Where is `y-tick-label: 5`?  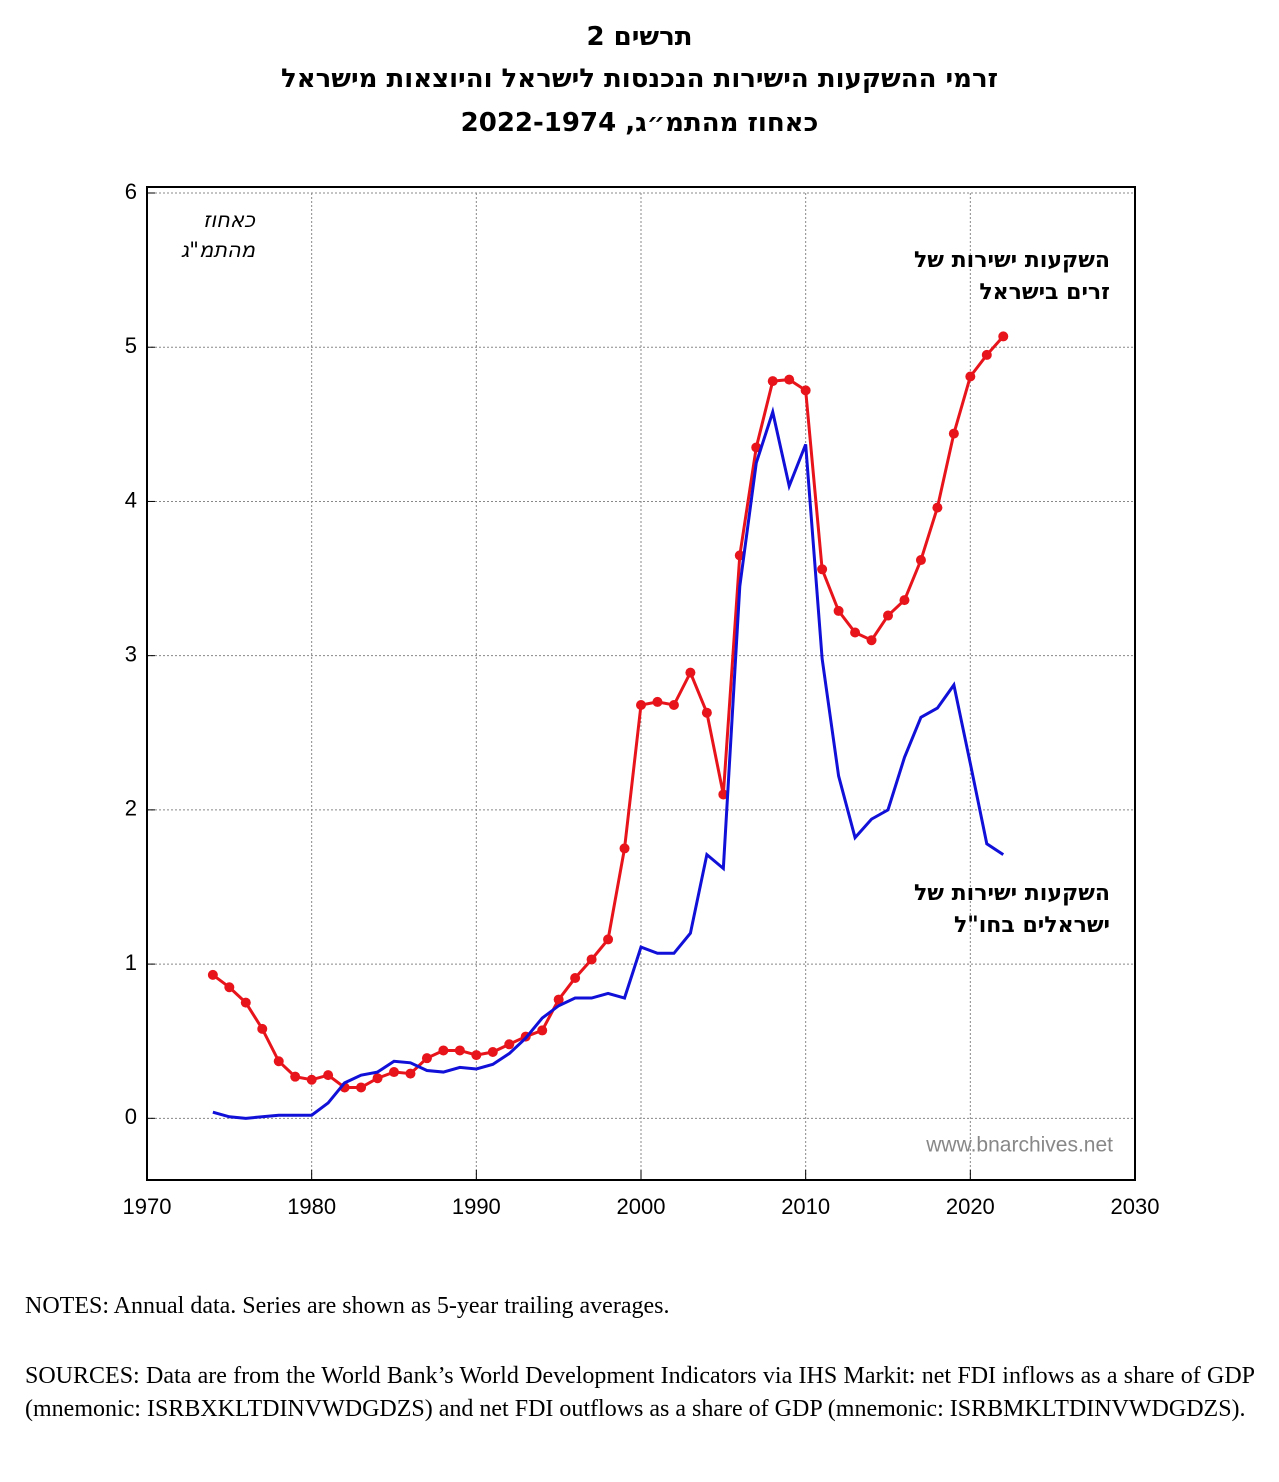
y-tick-label: 5 is located at coordinates (131, 345).